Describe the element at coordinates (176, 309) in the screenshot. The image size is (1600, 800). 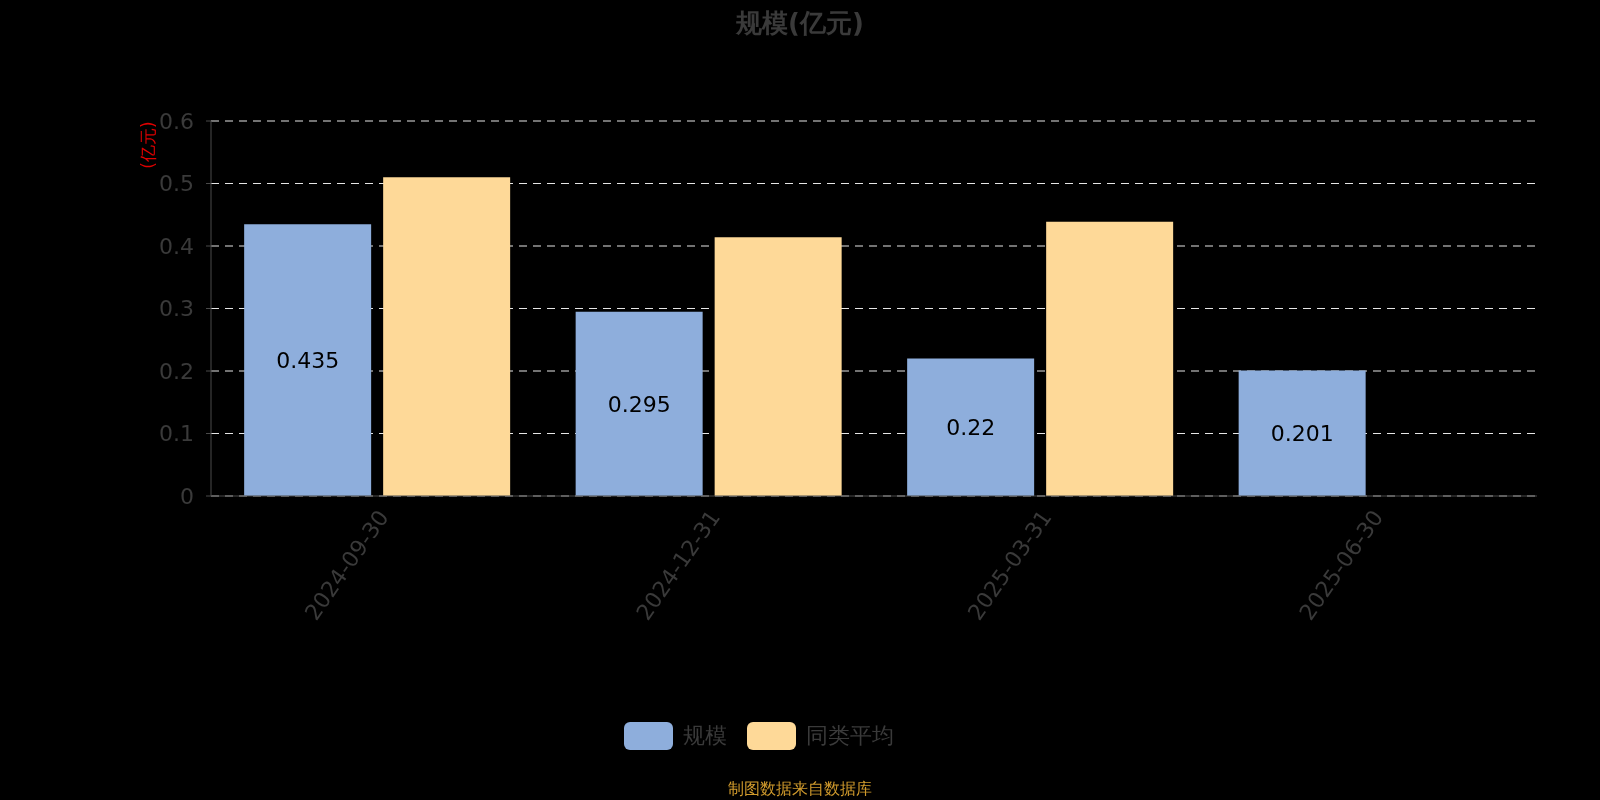
I see `y-tick-label: 0.3` at that location.